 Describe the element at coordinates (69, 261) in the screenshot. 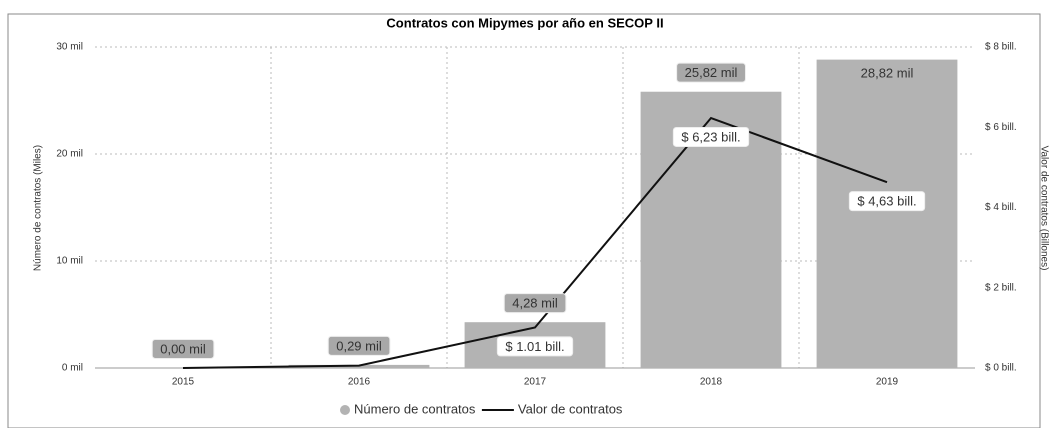

I see `y-tick-label: 10 mil` at that location.